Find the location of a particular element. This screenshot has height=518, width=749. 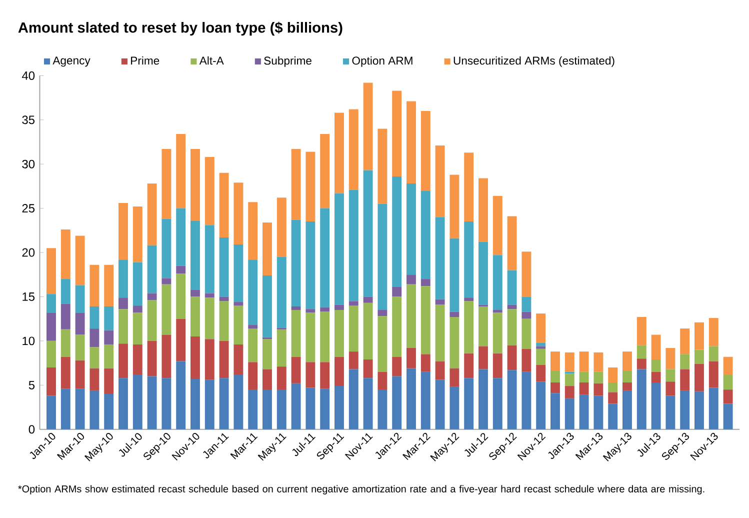

legend-label: Unsecuritized ARMs (estimated) is located at coordinates (534, 61).